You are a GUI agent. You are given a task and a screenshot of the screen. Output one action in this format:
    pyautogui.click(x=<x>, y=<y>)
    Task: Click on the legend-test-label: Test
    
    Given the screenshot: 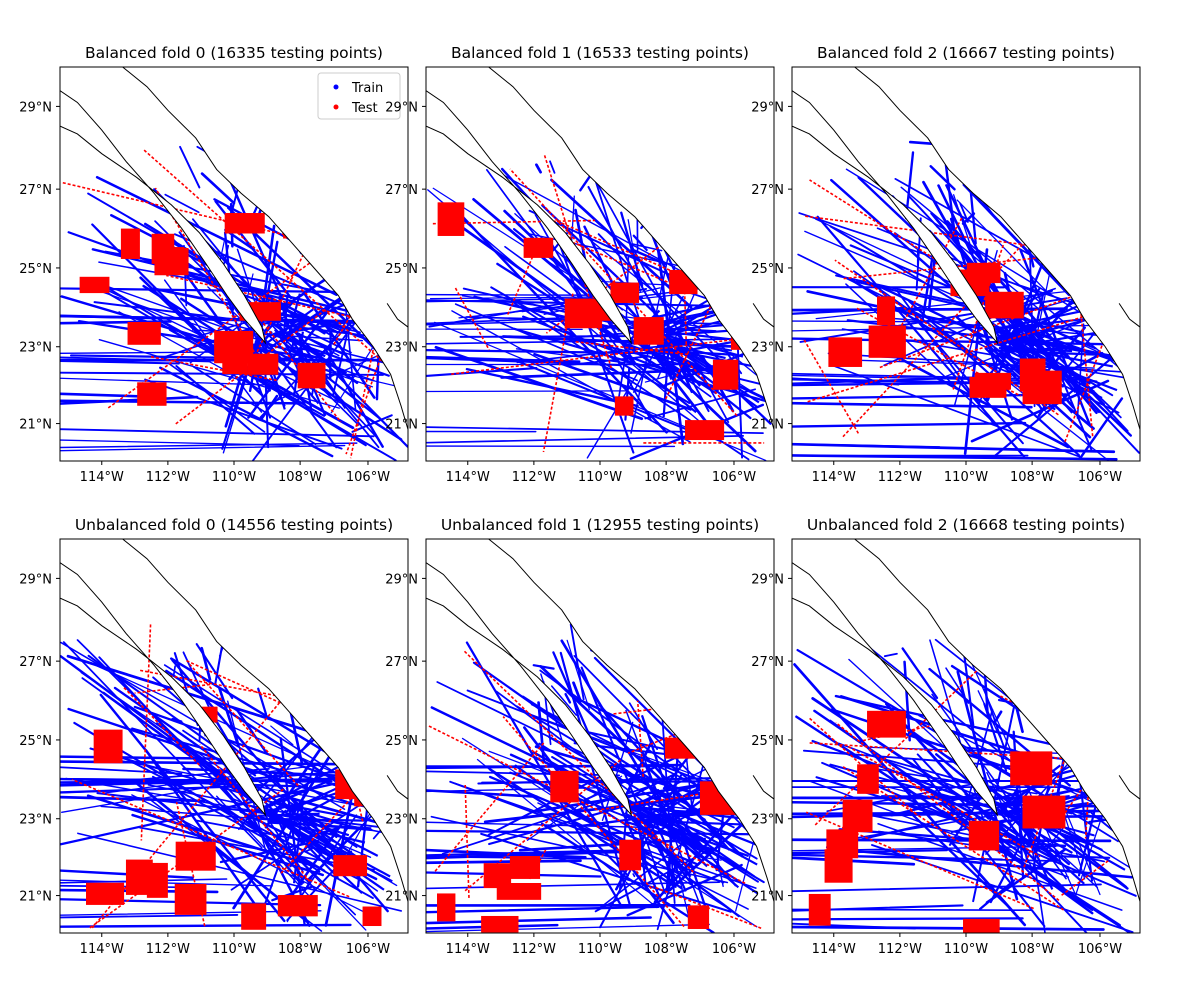 What is the action you would take?
    pyautogui.click(x=364, y=108)
    